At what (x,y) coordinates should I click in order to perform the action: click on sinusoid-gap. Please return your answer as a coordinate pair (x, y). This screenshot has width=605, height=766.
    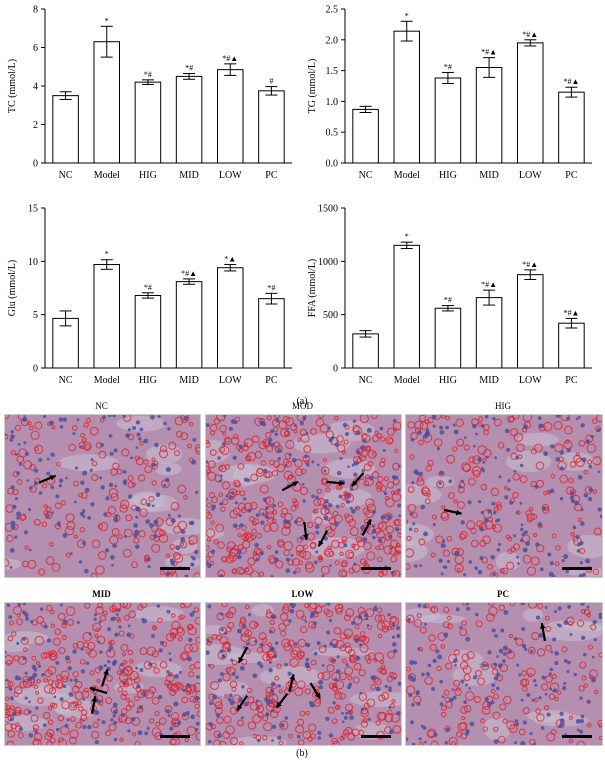
    Looking at the image, I should click on (508, 561).